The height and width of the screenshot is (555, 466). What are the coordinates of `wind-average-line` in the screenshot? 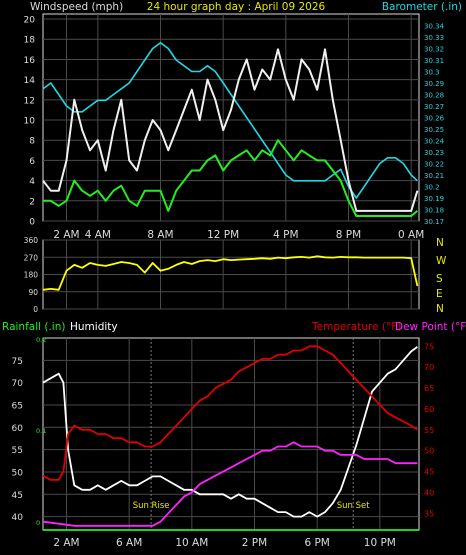 It's located at (231, 178).